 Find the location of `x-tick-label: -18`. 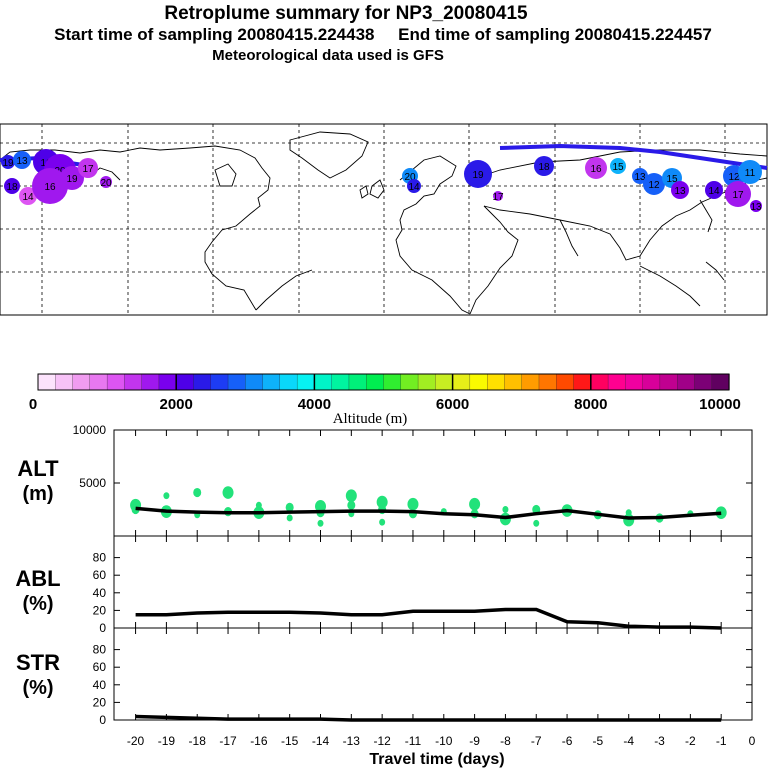

x-tick-label: -18 is located at coordinates (198, 741).